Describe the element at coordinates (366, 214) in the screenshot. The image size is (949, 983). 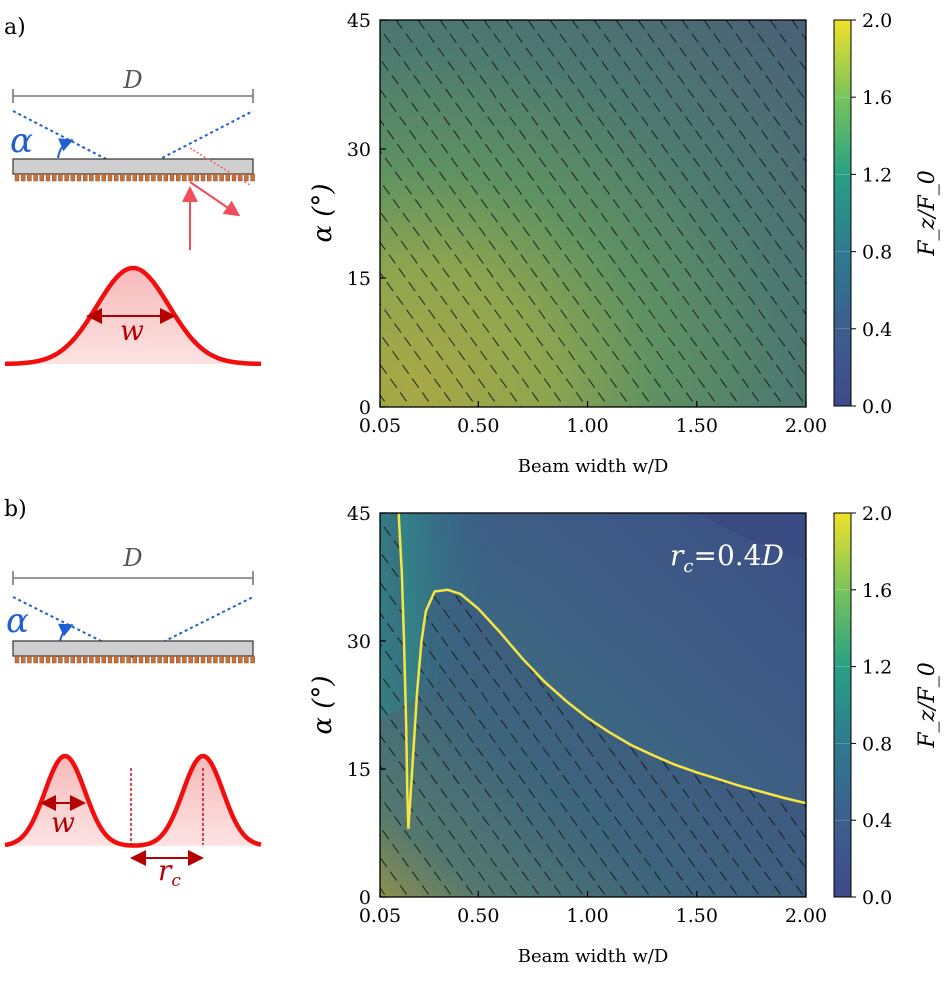
I see `panel-a-y-axis: 0 15 30 45` at that location.